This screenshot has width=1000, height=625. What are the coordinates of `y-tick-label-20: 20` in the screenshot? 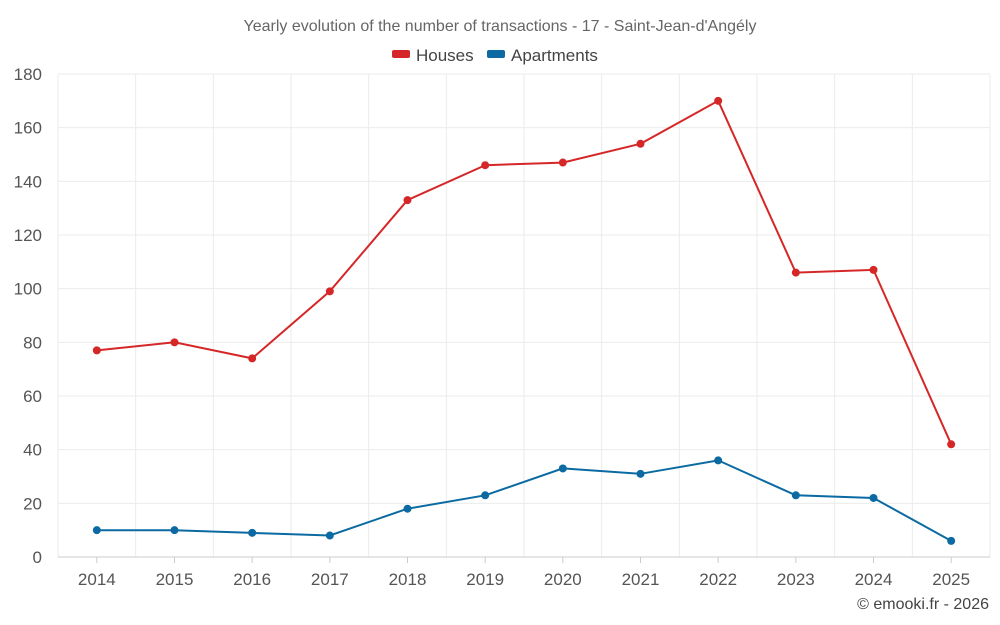 It's located at (32, 503).